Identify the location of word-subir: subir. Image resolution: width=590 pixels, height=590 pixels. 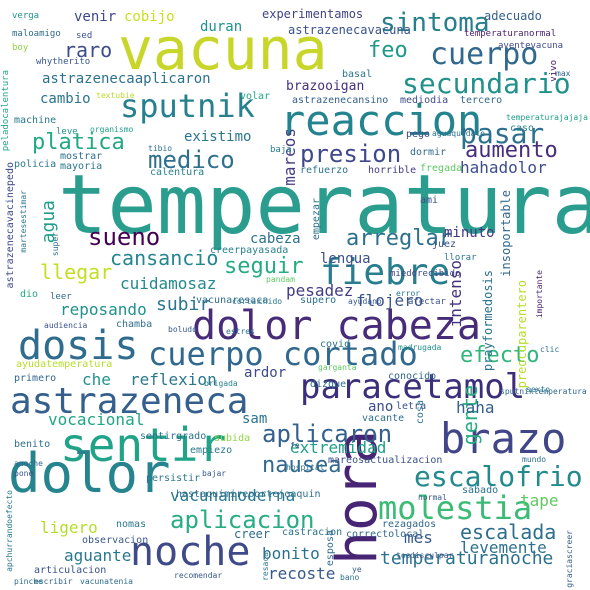
(183, 304).